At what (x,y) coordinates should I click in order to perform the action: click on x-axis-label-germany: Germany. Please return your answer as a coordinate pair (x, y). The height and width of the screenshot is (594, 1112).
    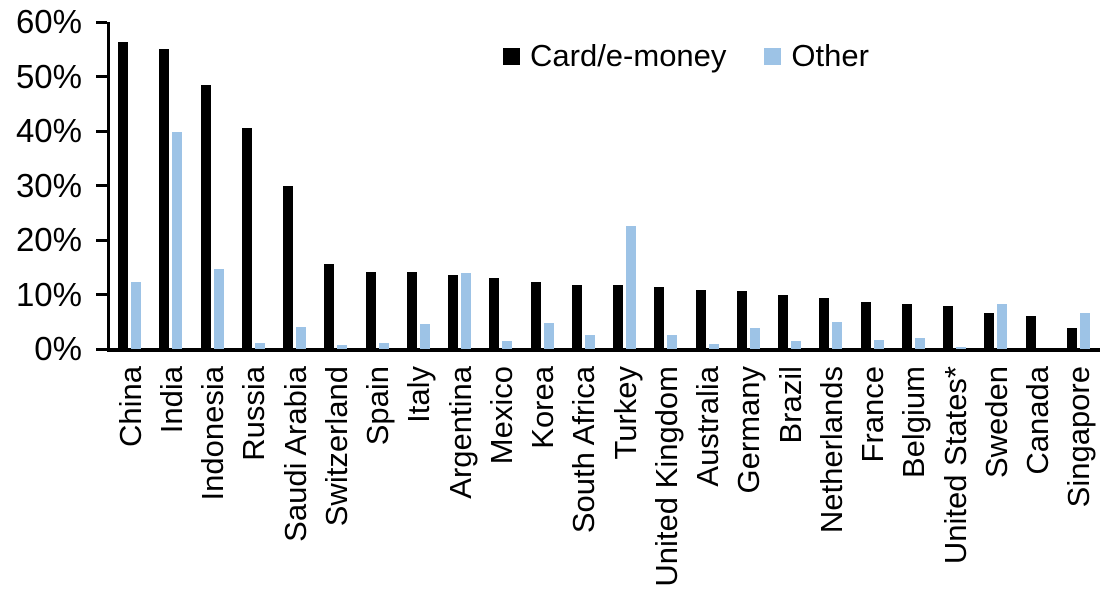
    Looking at the image, I should click on (749, 430).